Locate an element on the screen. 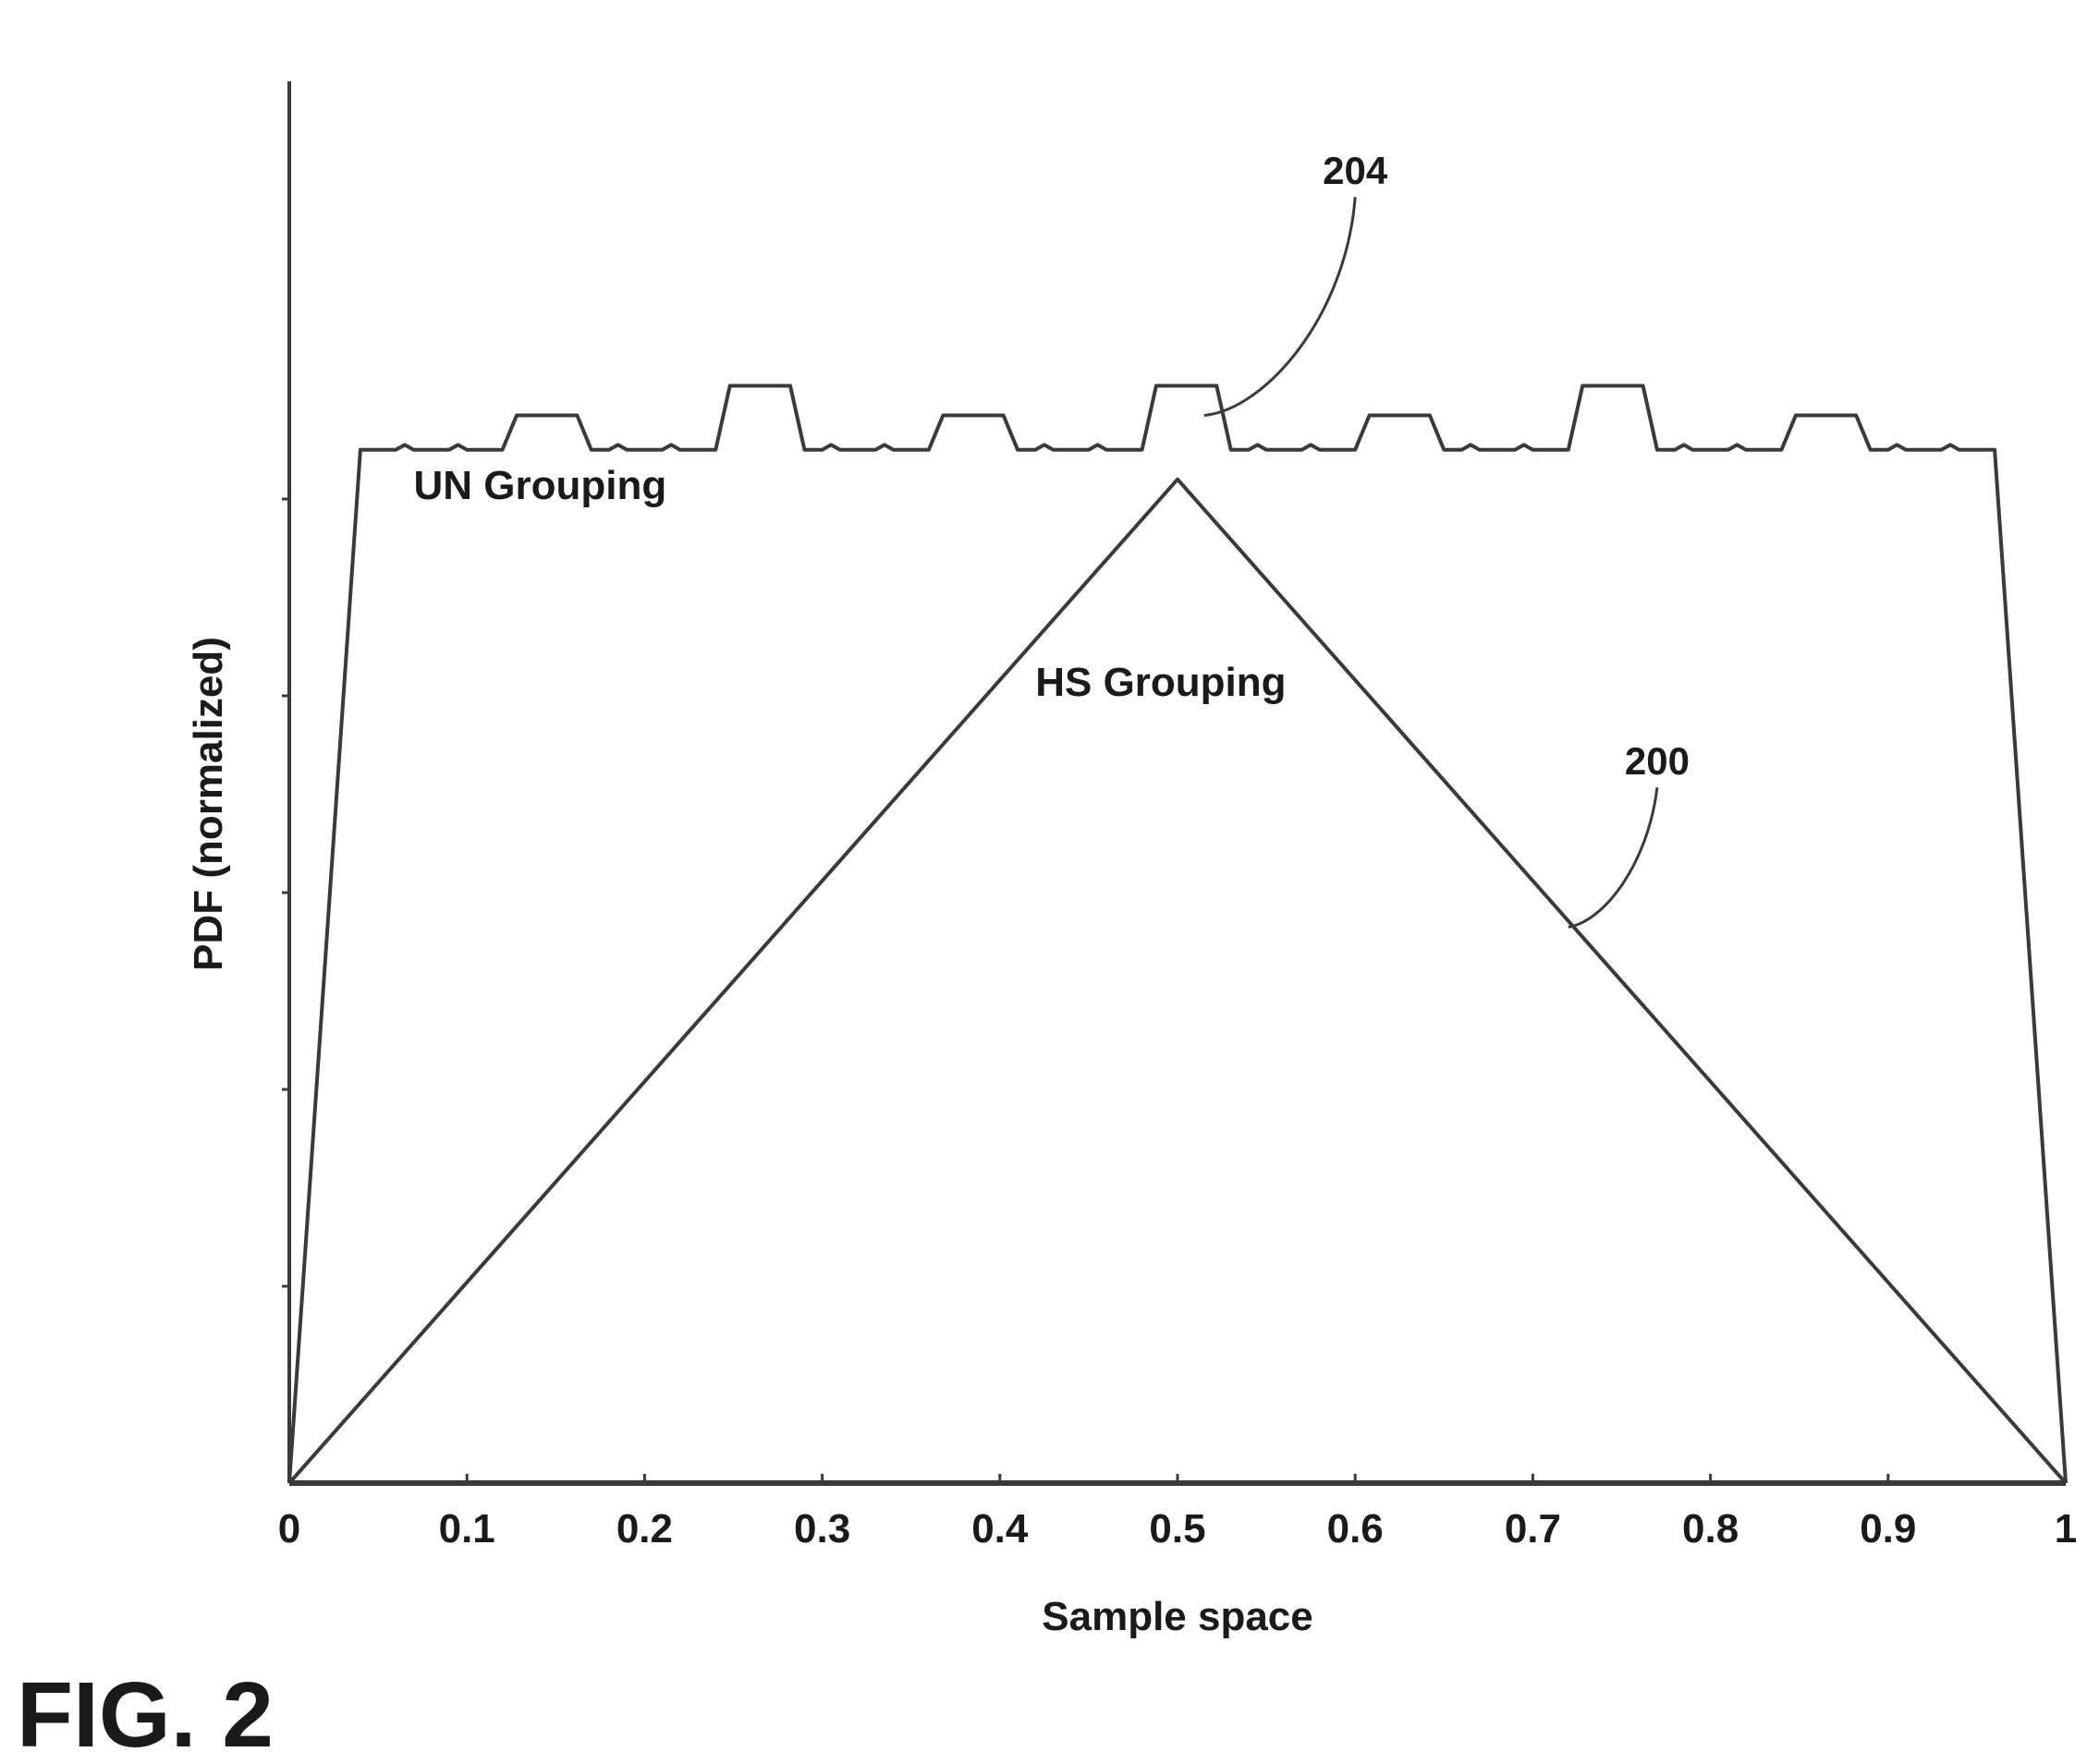 The image size is (2087, 1764). x-tick-label-2: 0.2 is located at coordinates (644, 1528).